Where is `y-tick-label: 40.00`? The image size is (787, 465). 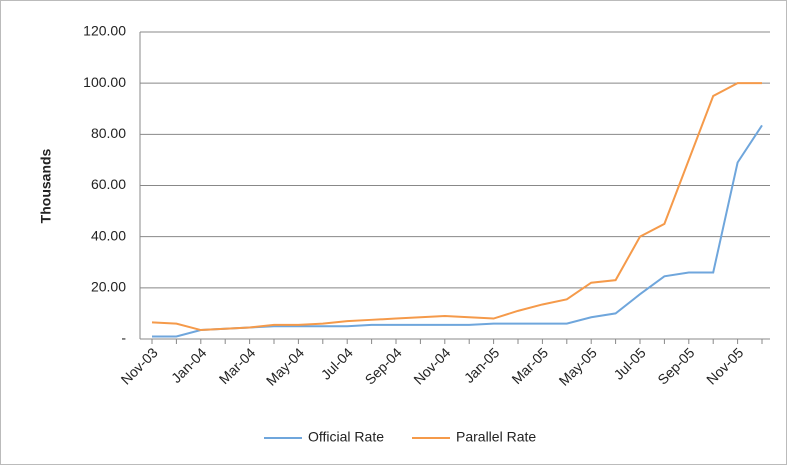
y-tick-label: 40.00 is located at coordinates (108, 235).